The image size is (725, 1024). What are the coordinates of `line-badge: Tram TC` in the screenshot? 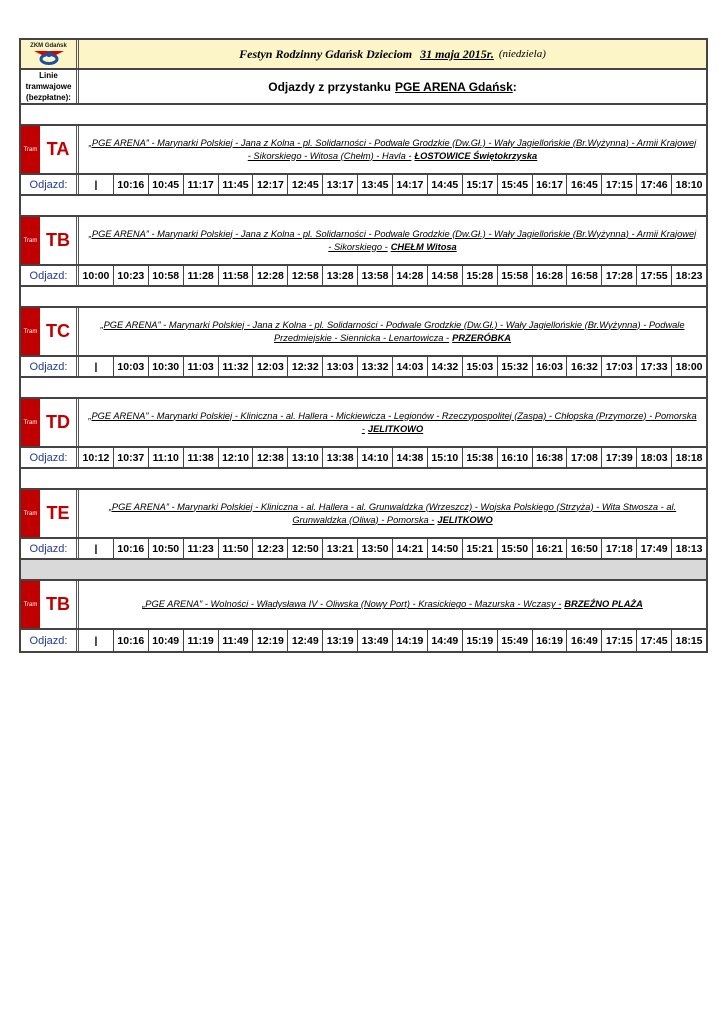 It's located at (50, 331).